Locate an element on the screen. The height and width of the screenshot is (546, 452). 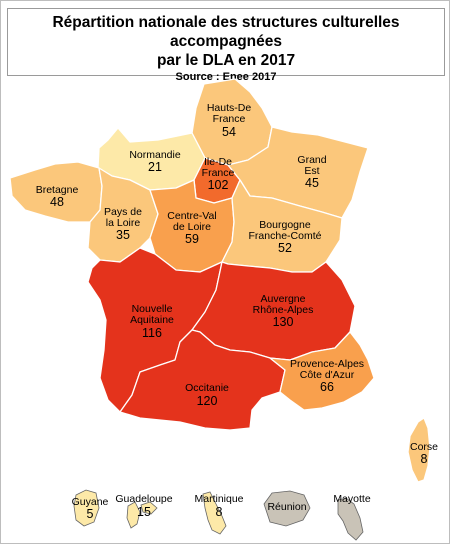
region-value: 130 is located at coordinates (283, 322).